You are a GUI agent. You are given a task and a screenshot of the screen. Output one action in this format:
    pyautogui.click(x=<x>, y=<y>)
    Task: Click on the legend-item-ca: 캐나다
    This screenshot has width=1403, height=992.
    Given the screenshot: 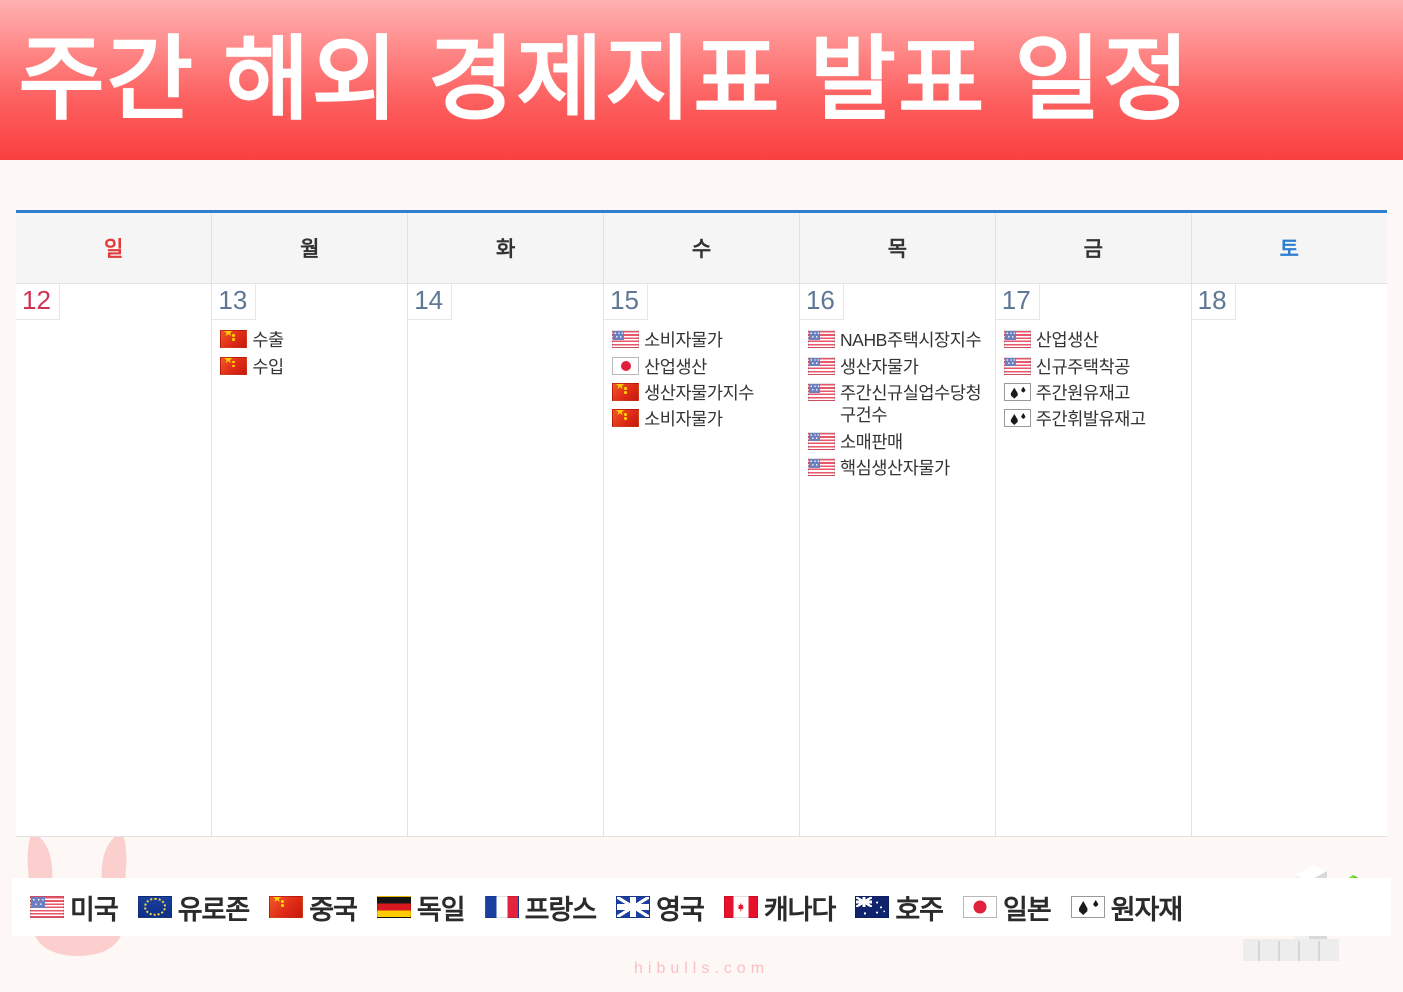 What is the action you would take?
    pyautogui.click(x=780, y=907)
    